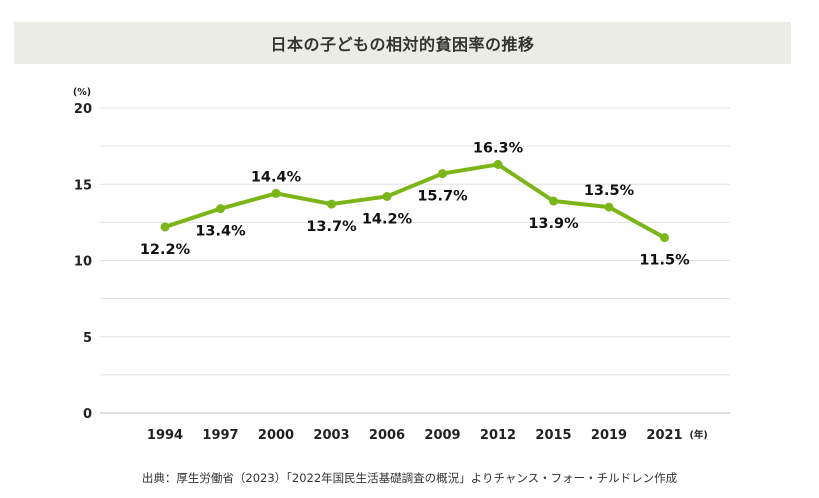  I want to click on x-tick-label: 2019, so click(609, 435).